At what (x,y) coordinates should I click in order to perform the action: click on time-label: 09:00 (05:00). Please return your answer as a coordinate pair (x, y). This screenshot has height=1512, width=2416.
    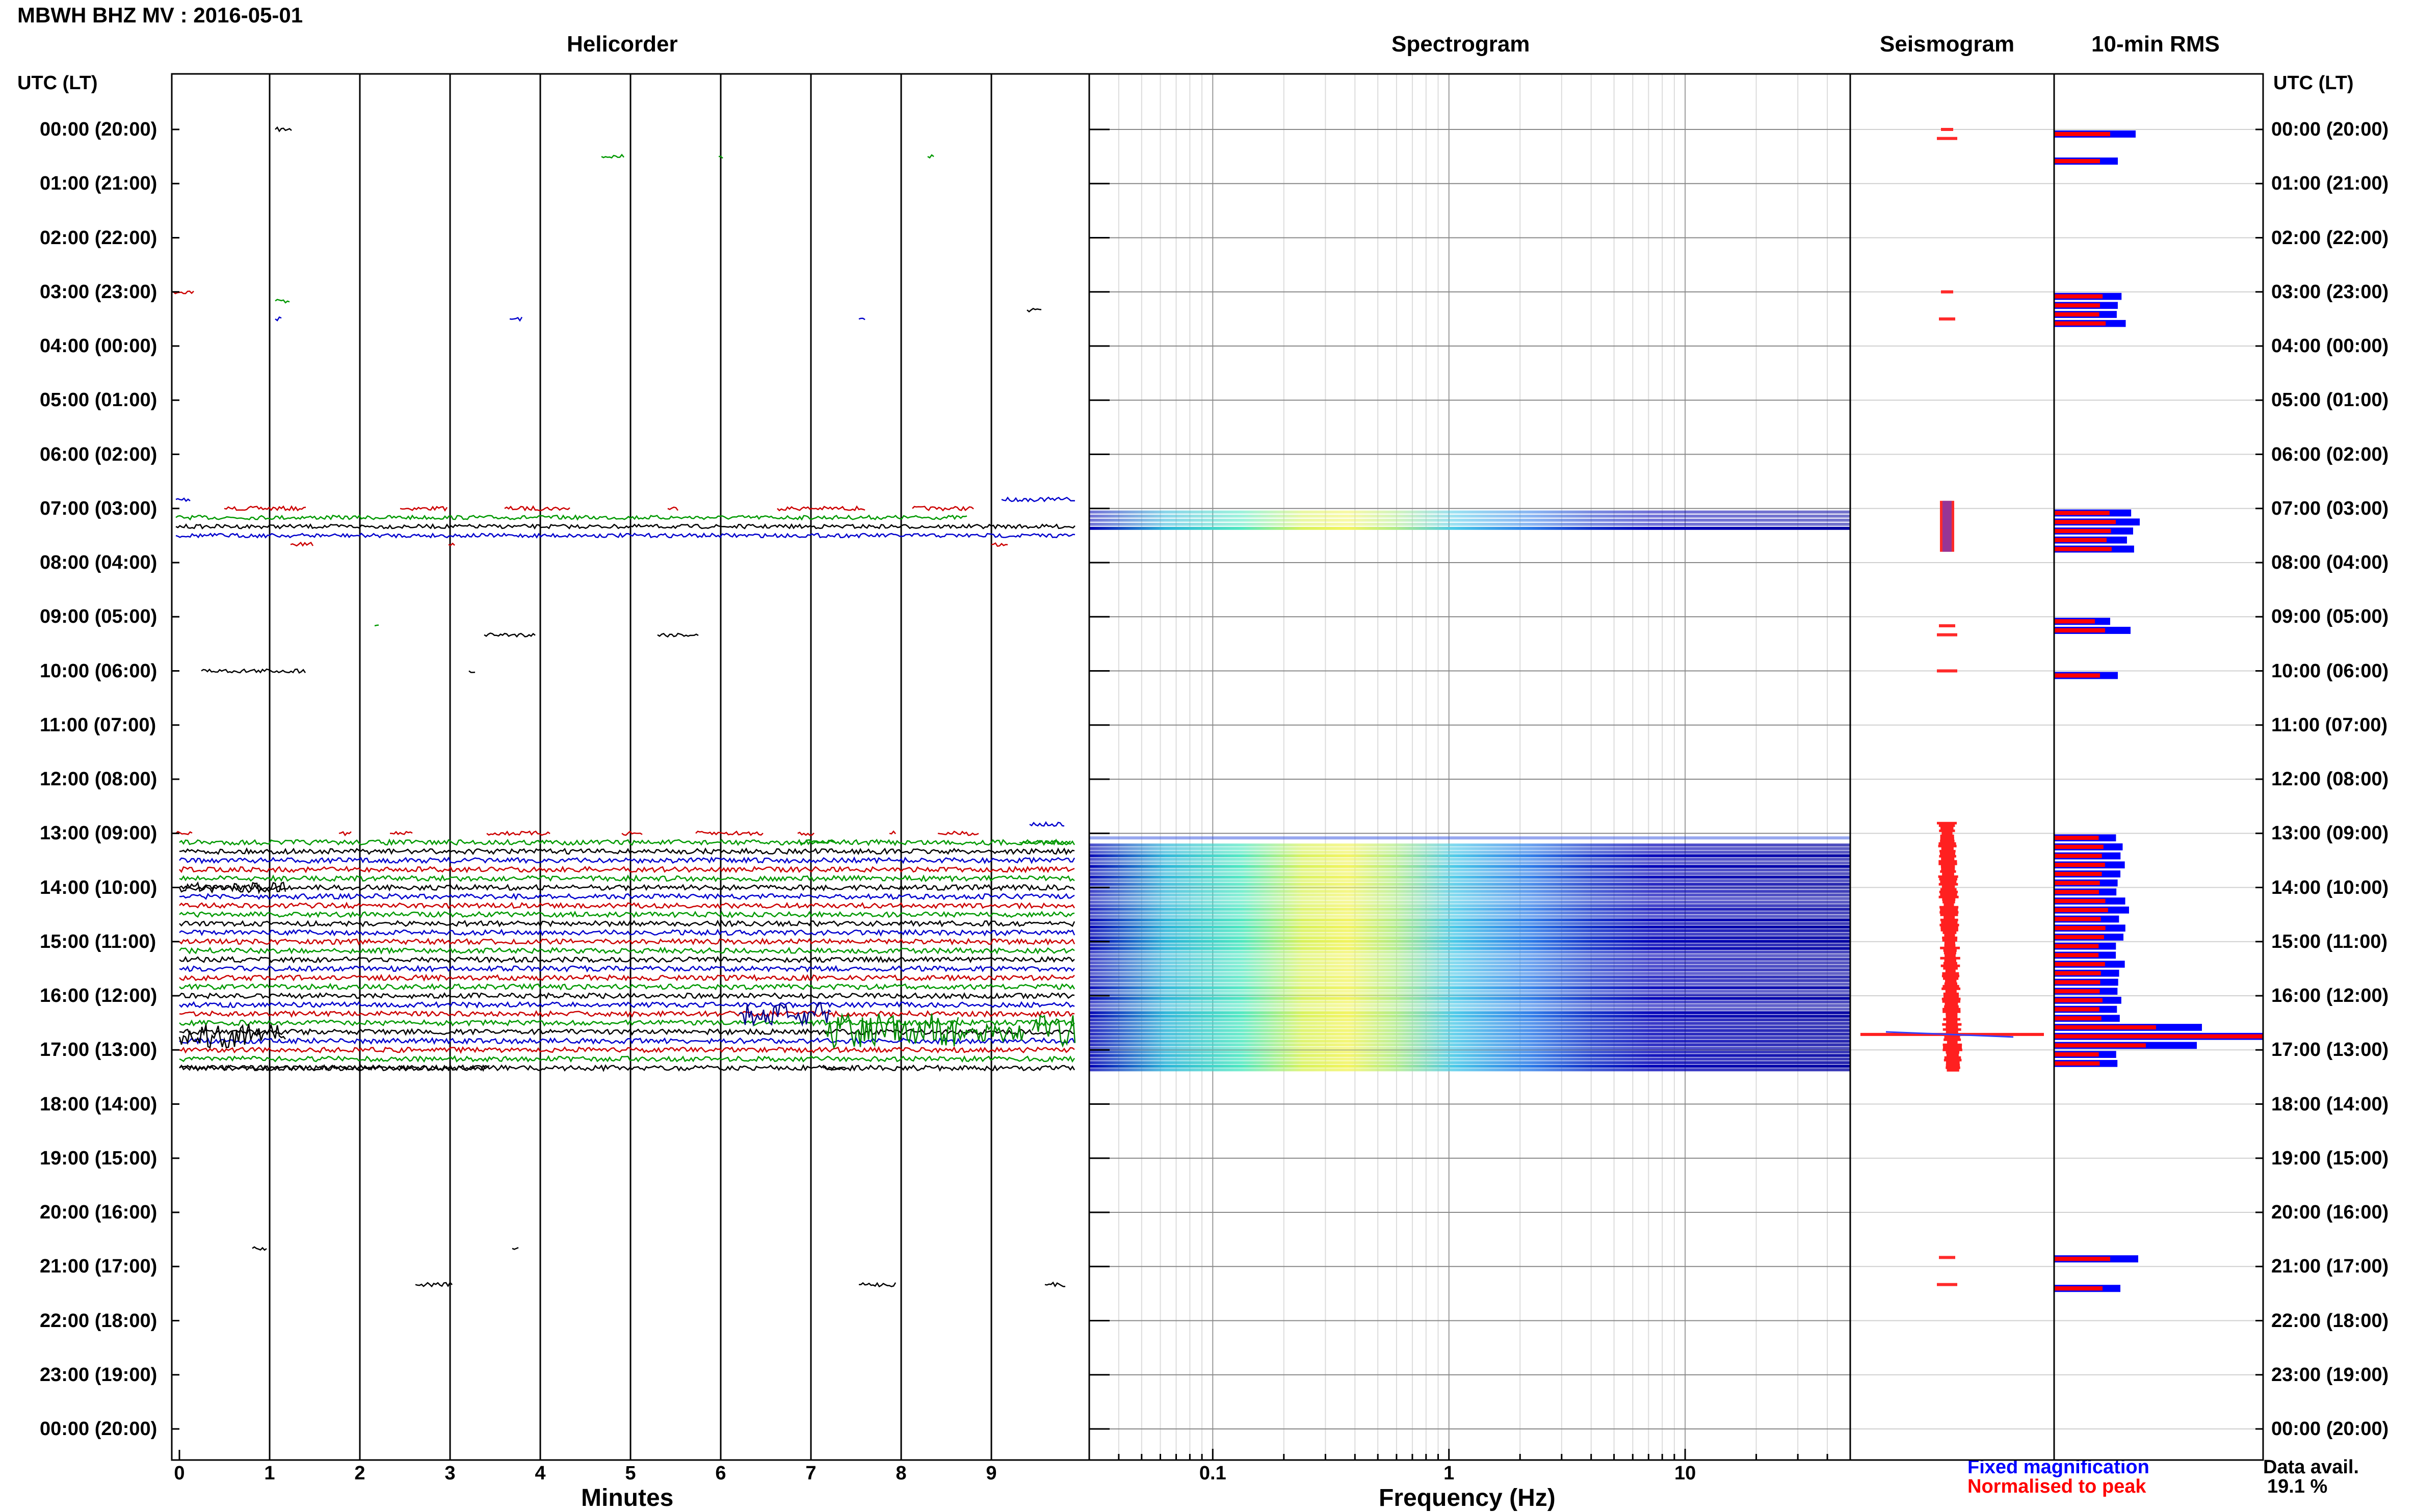
    Looking at the image, I should click on (98, 617).